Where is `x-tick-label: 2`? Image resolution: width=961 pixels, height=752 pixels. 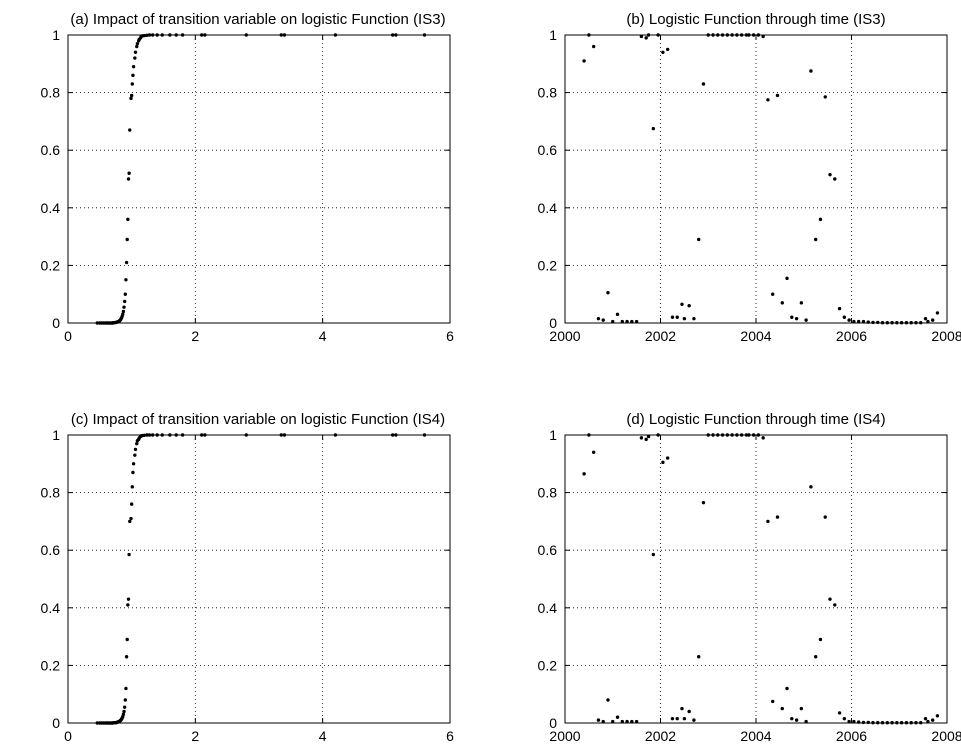
x-tick-label: 2 is located at coordinates (195, 336).